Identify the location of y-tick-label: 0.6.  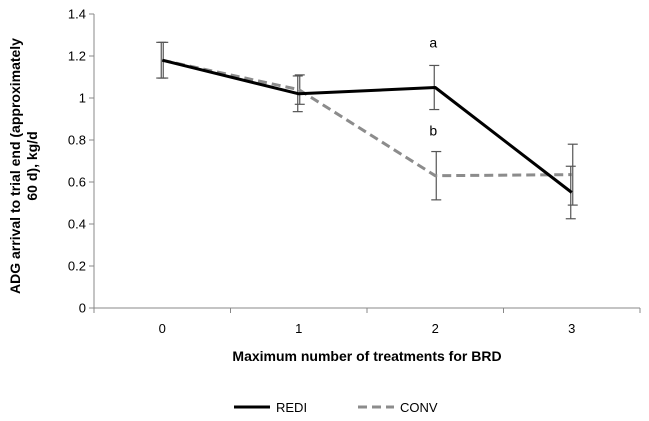
(77, 182).